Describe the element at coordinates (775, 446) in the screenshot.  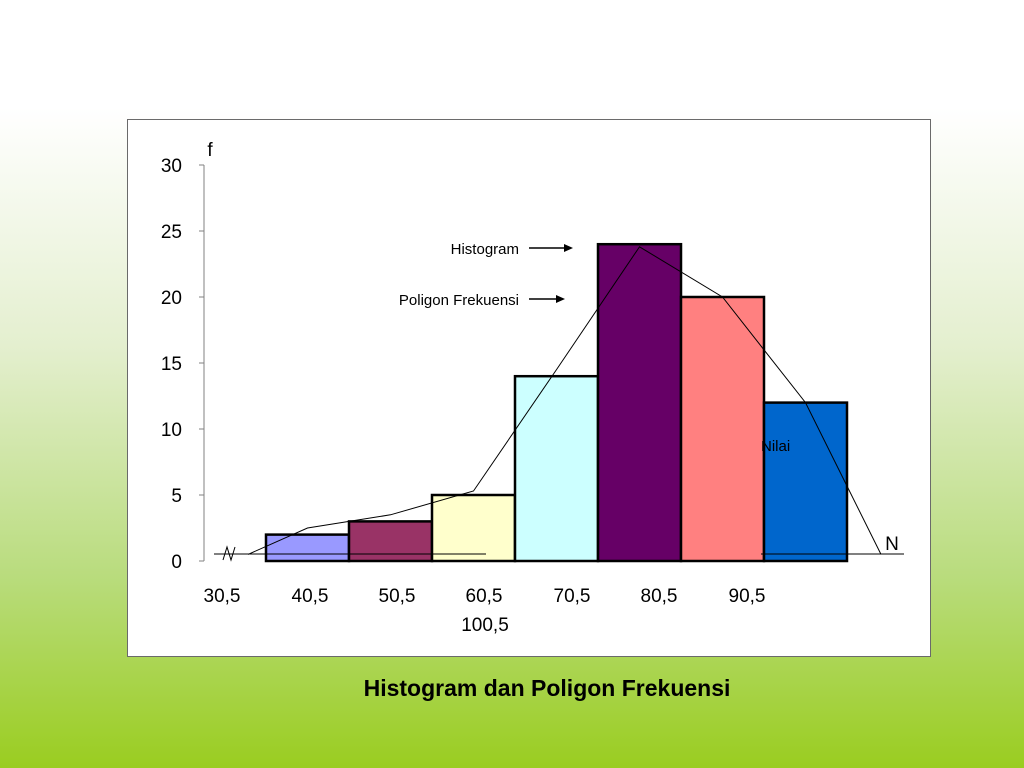
I see `value-axis-annotation: Nilai` at that location.